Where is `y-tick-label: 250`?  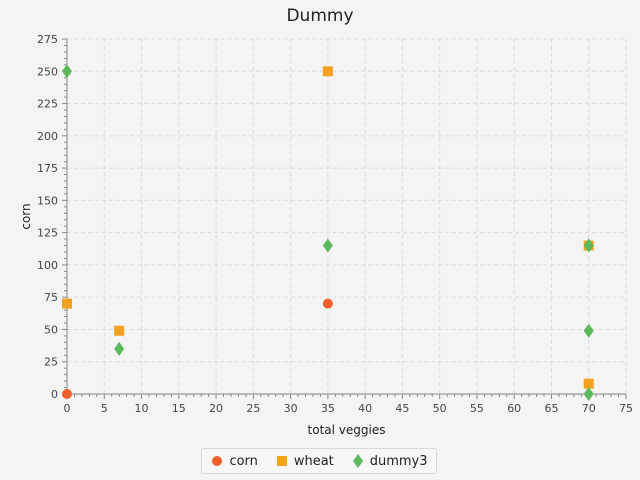
y-tick-label: 250 is located at coordinates (47, 71).